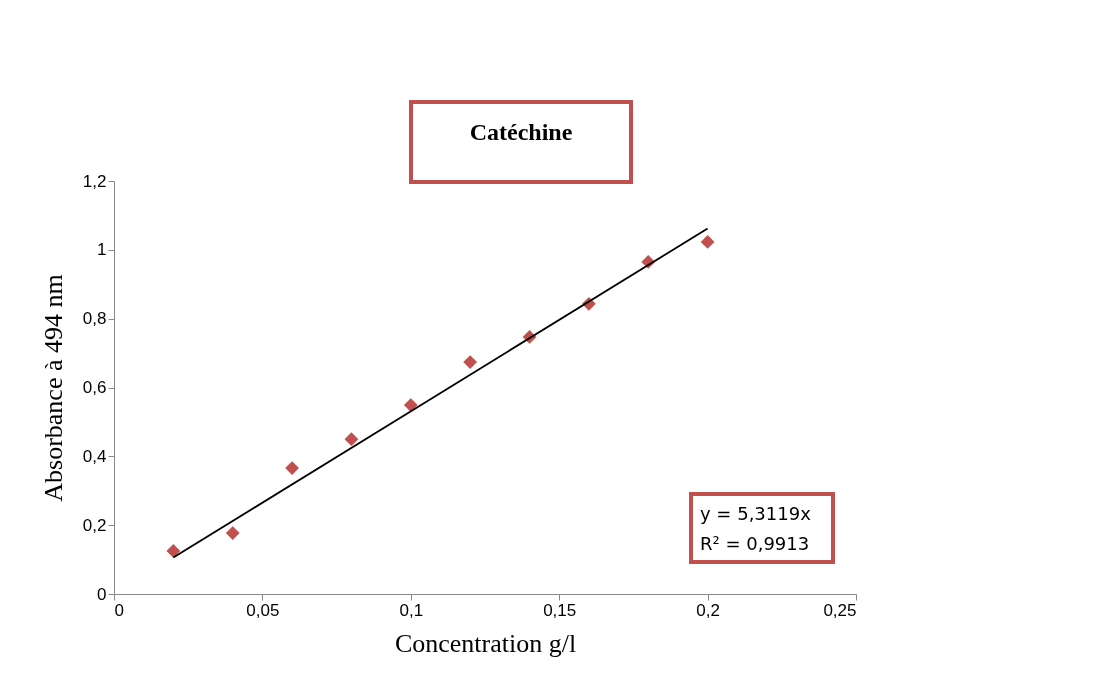 The width and height of the screenshot is (1097, 695). I want to click on x-tick-label: 0,2, so click(708, 610).